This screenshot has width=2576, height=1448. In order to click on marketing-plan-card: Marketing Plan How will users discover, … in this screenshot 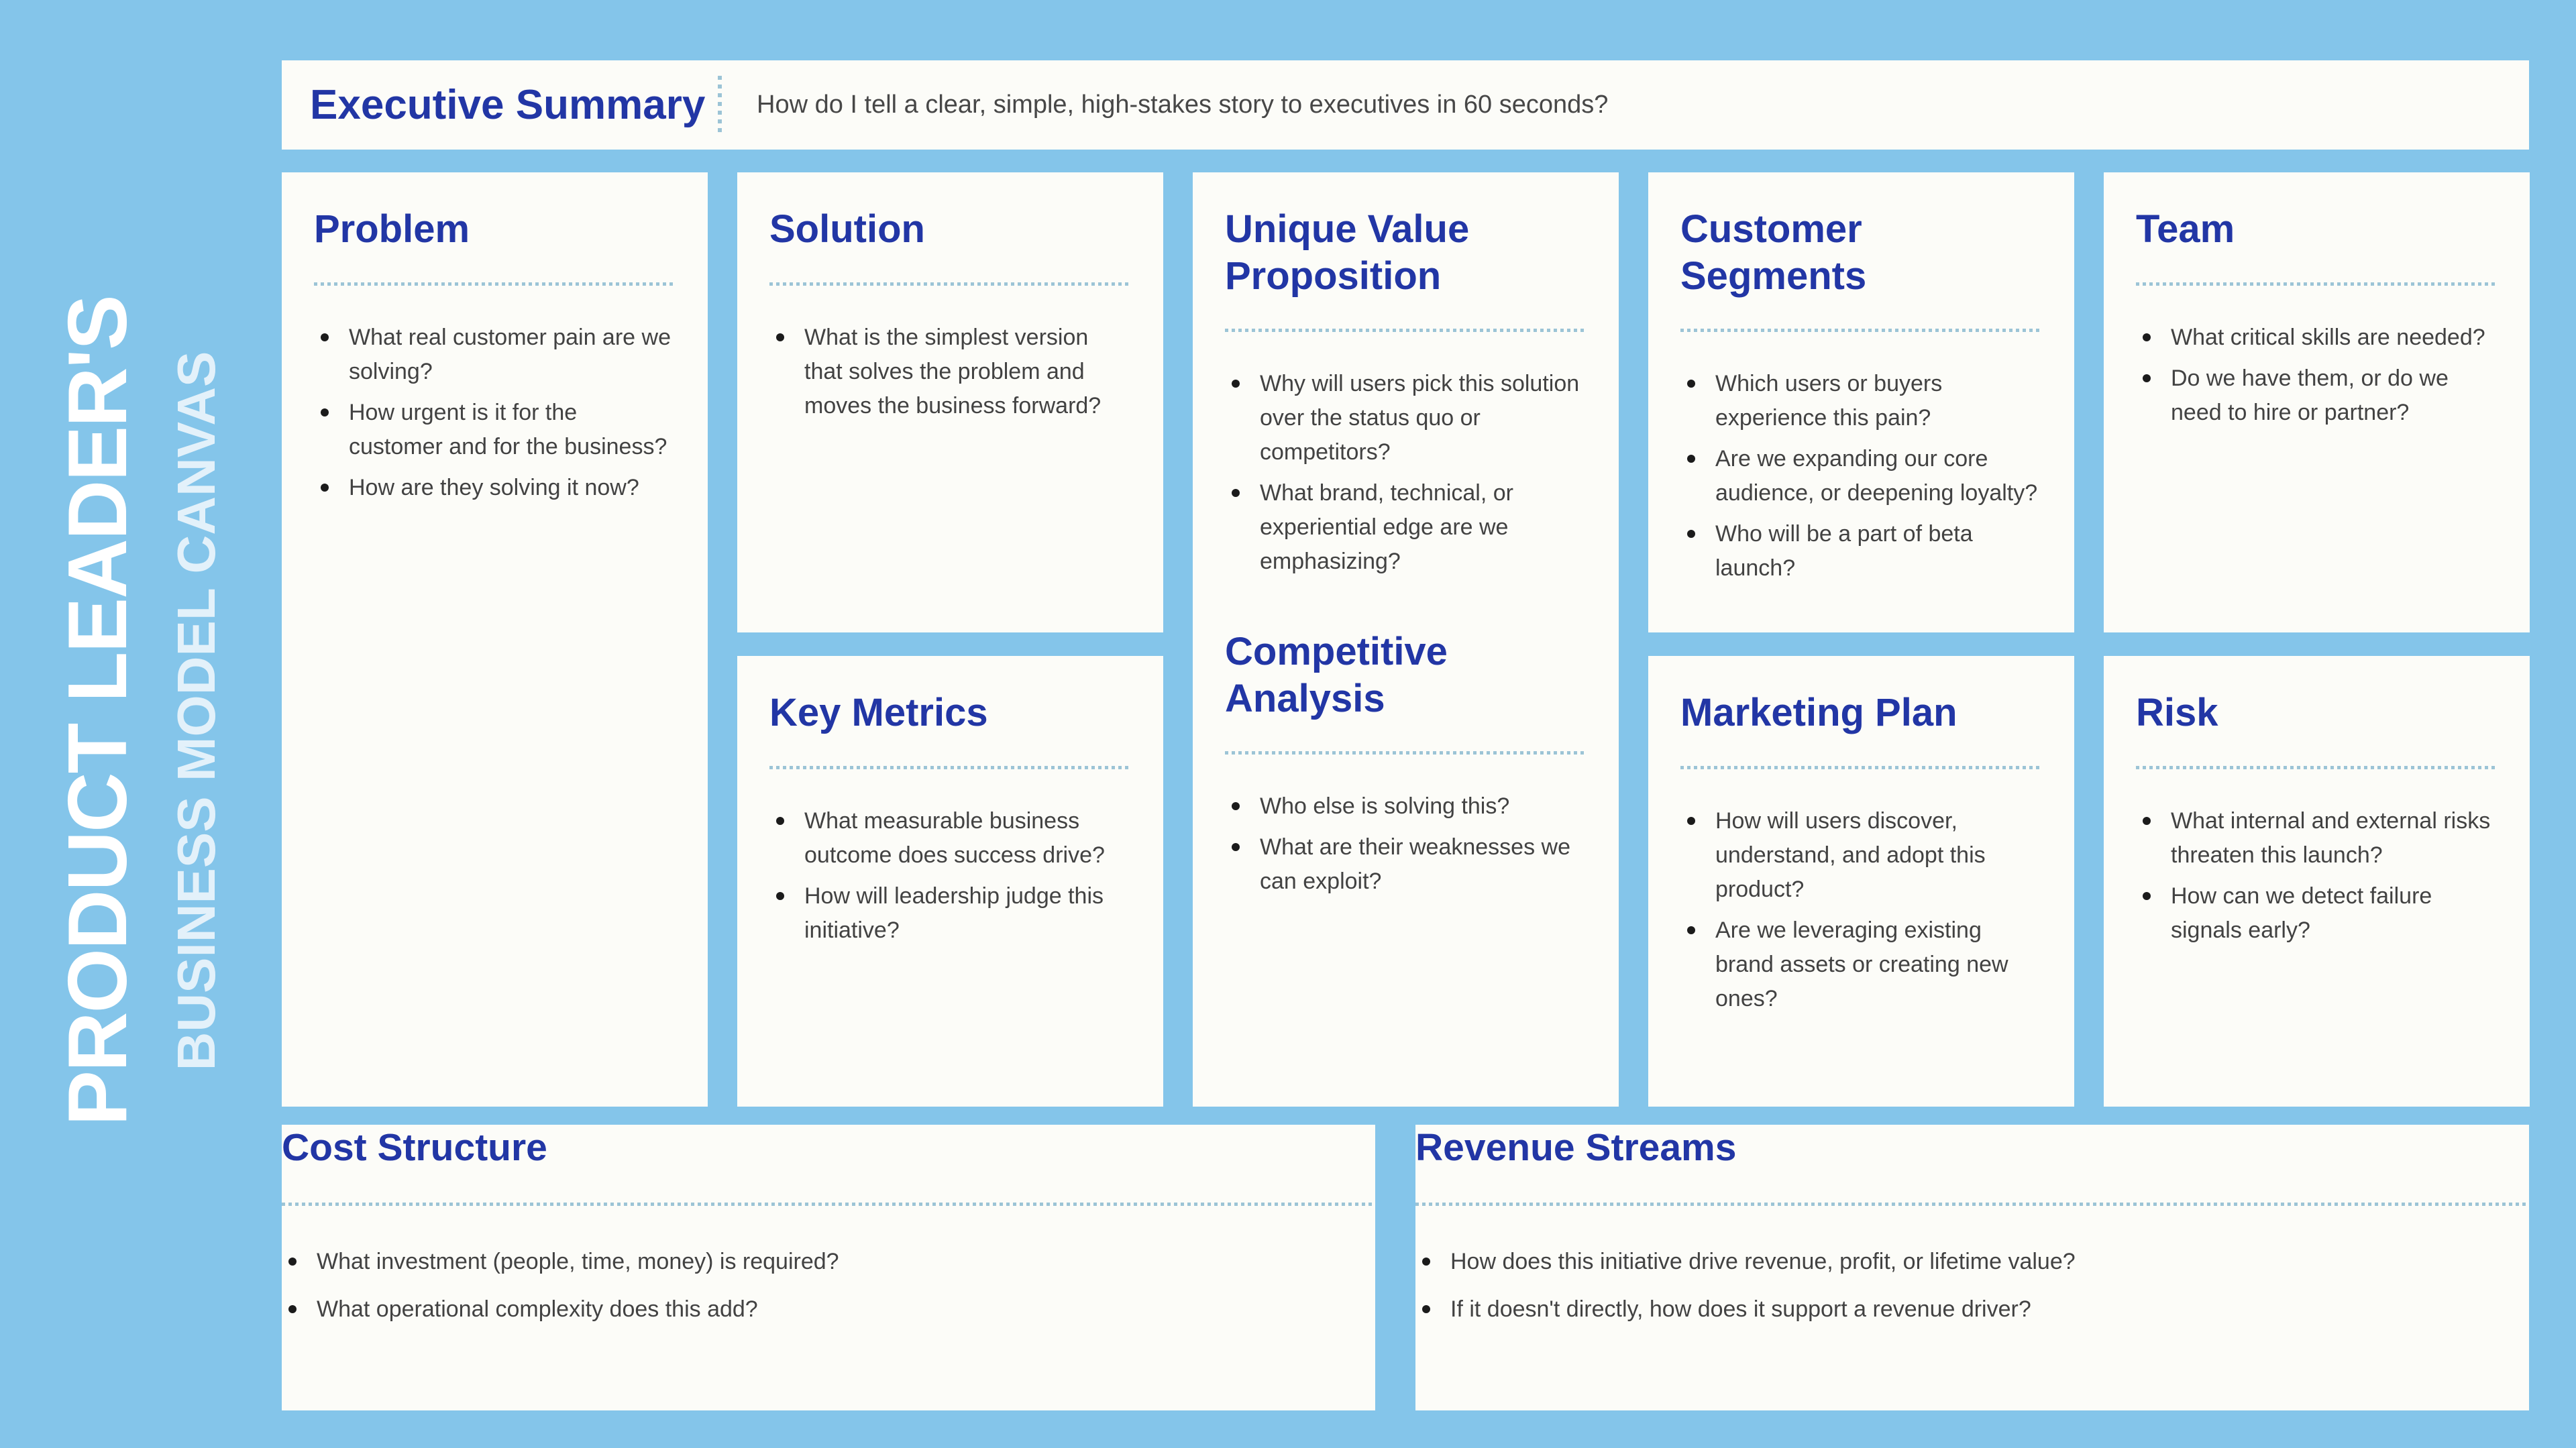, I will do `click(1861, 881)`.